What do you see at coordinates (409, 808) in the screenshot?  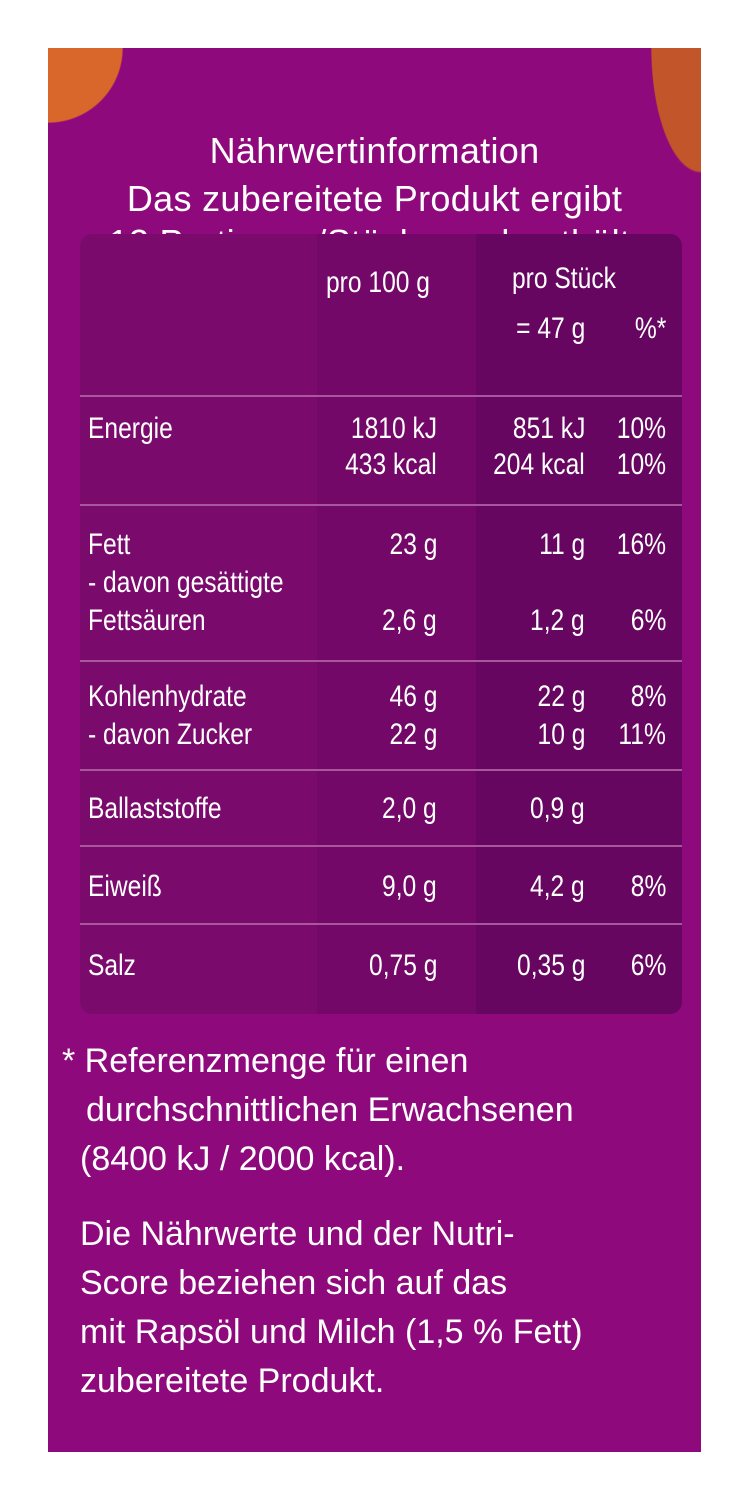 I see `ballaststoffe-100g: 2,0 g` at bounding box center [409, 808].